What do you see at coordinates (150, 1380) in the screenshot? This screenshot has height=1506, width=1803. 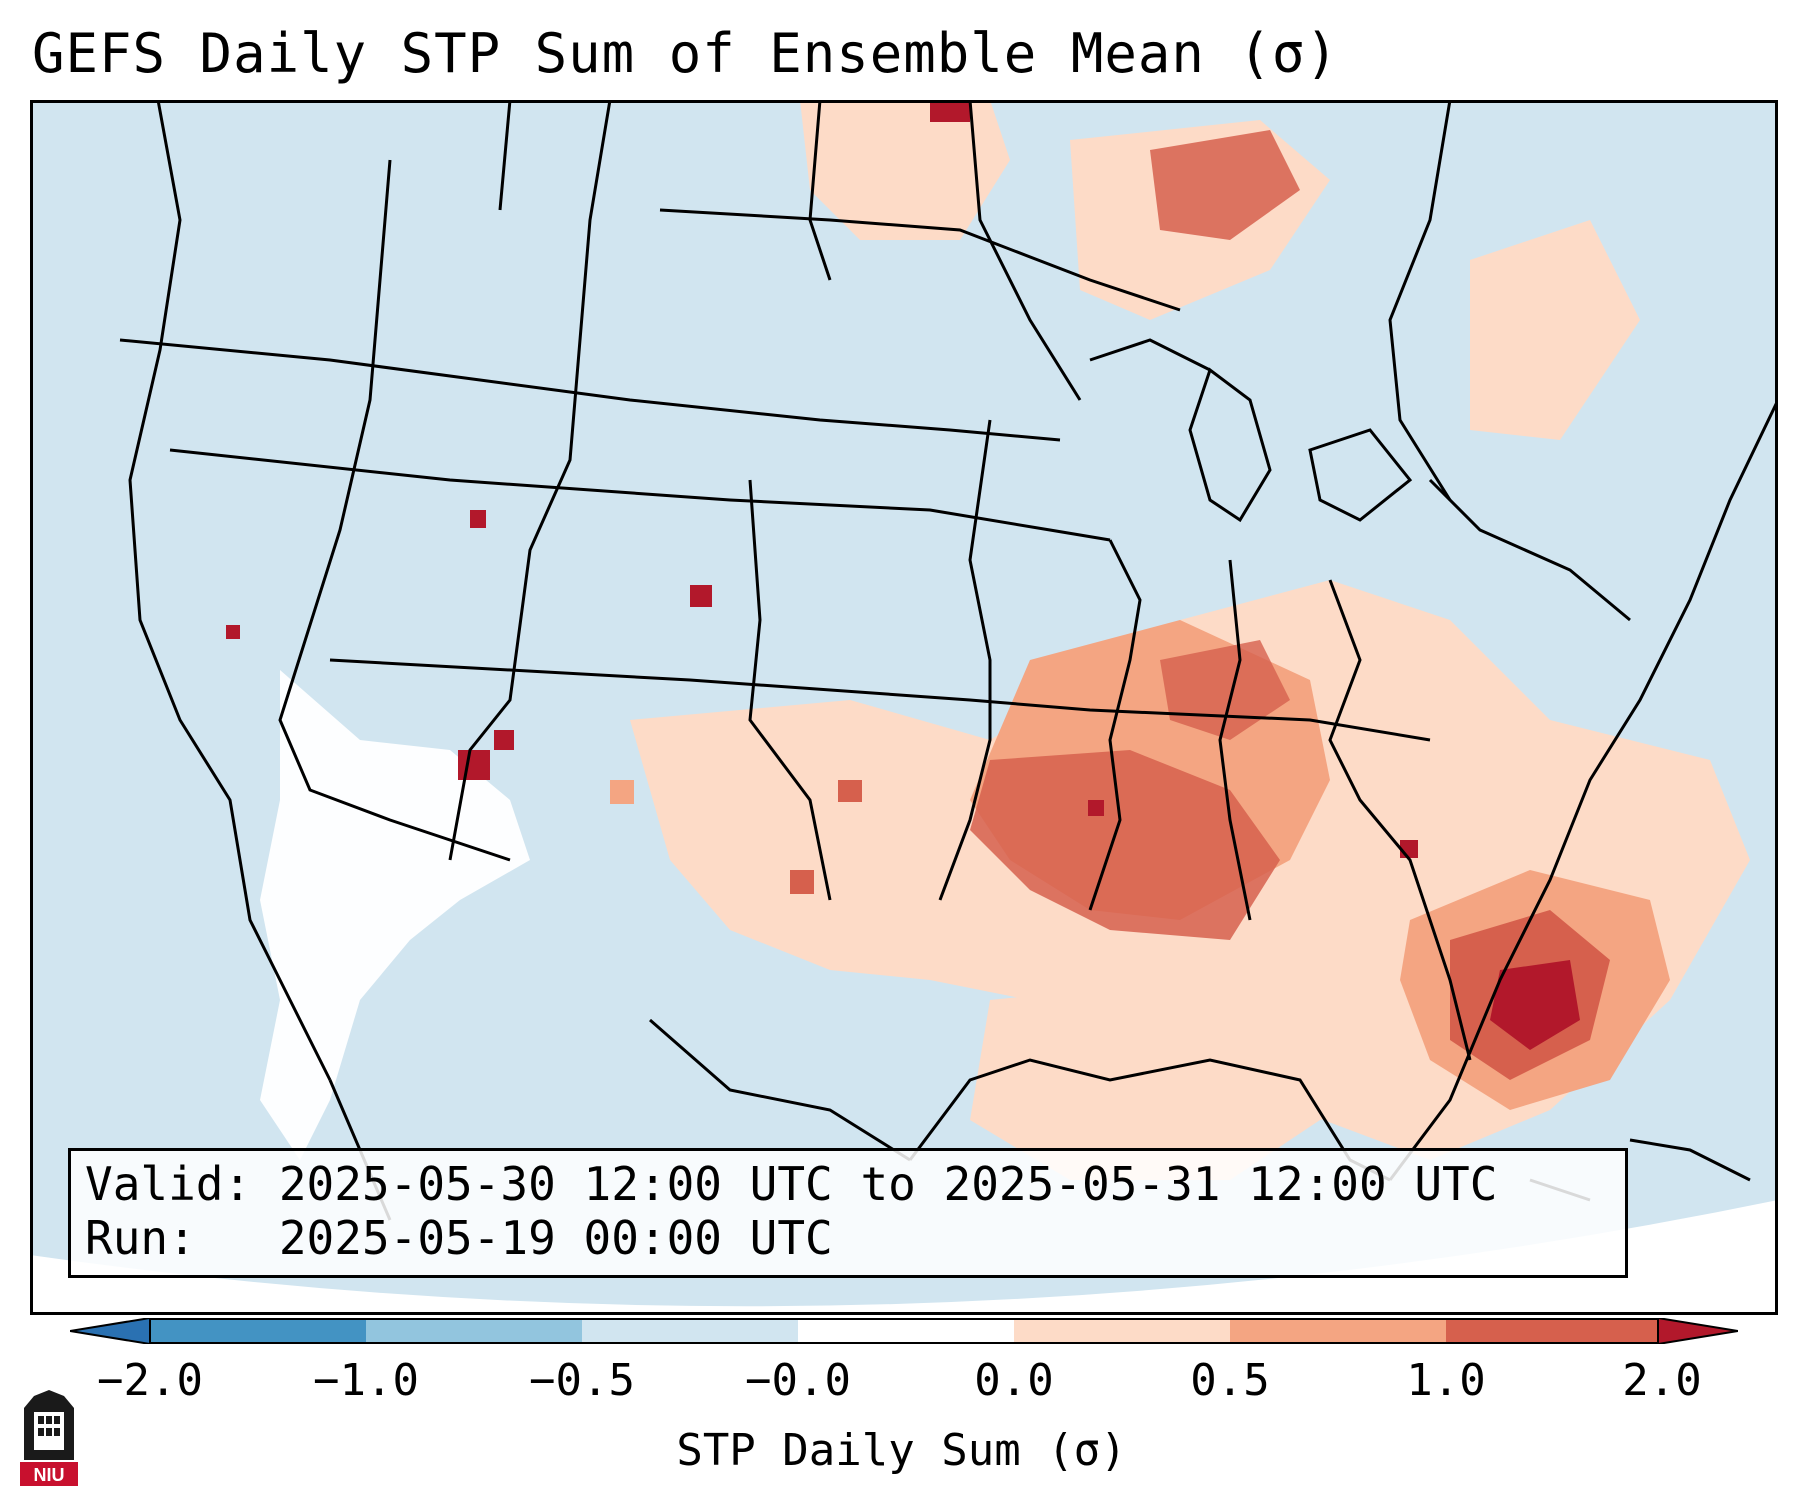 I see `colorbar-tick: −2.0` at bounding box center [150, 1380].